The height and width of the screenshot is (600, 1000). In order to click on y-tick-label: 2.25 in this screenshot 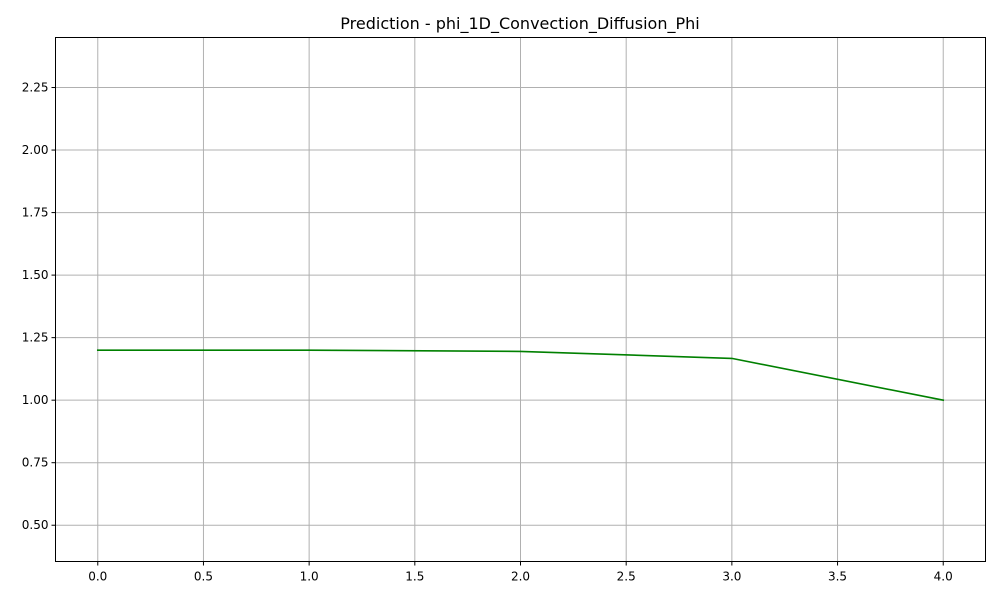, I will do `click(35, 88)`.